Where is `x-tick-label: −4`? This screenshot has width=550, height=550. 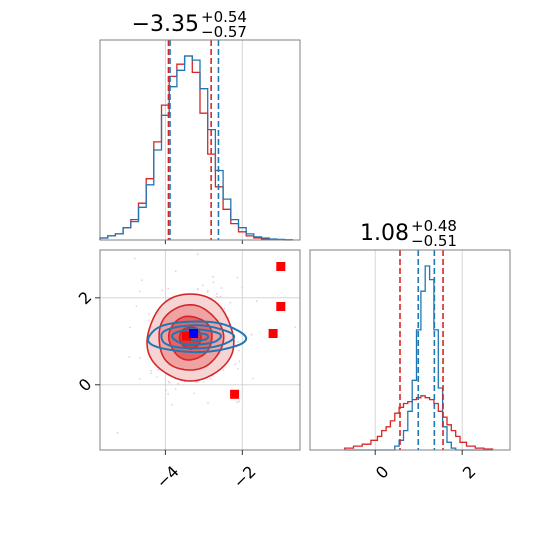
x-tick-label: −4 is located at coordinates (168, 477).